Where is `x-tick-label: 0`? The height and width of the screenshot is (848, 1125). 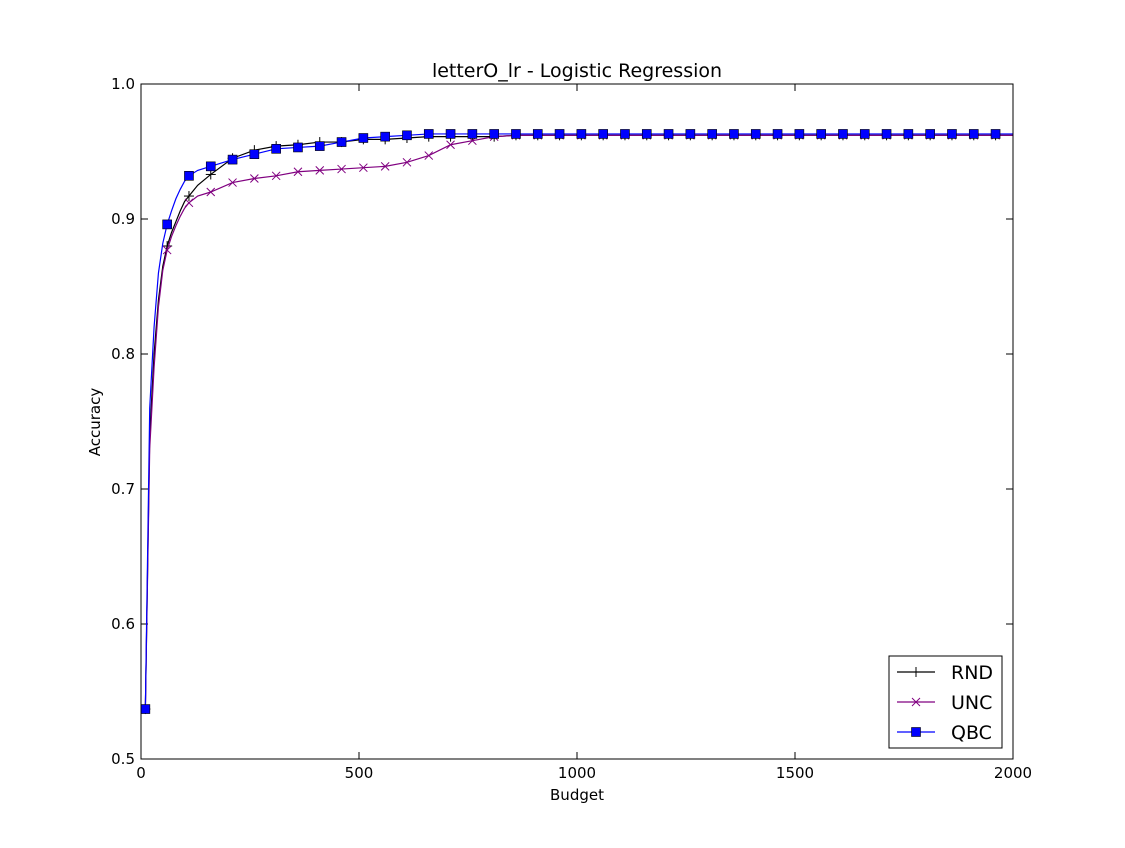
x-tick-label: 0 is located at coordinates (141, 773).